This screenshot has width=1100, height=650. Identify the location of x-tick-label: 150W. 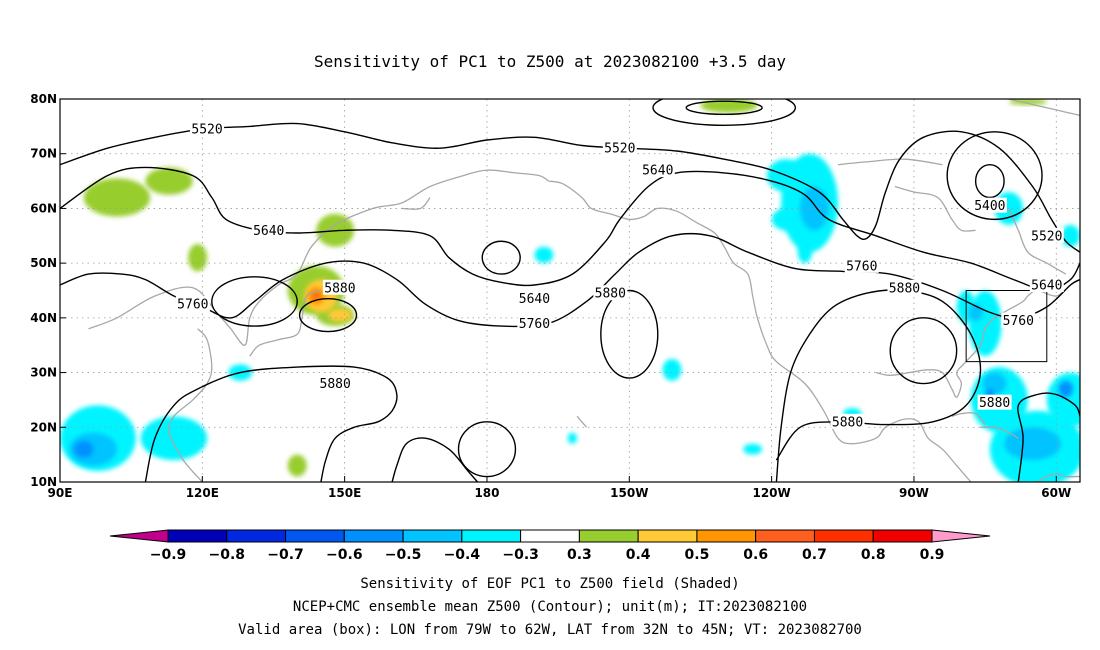
(629, 493).